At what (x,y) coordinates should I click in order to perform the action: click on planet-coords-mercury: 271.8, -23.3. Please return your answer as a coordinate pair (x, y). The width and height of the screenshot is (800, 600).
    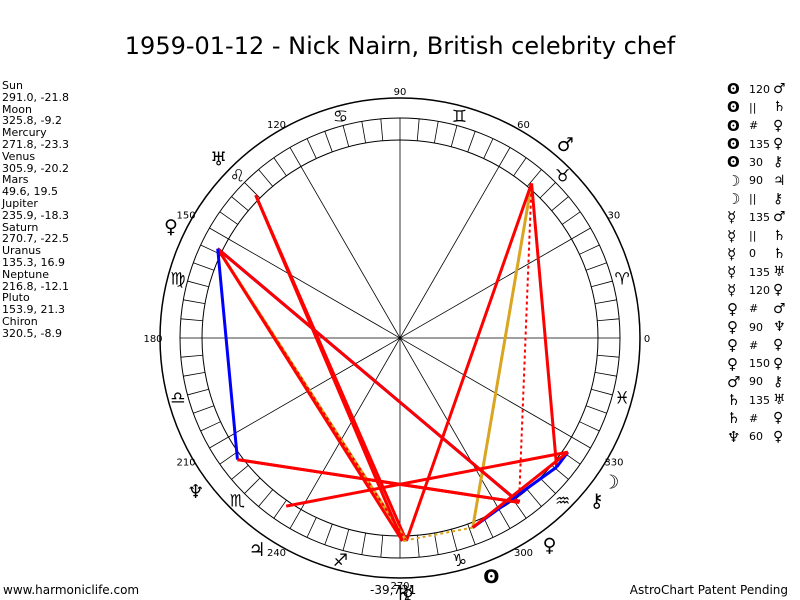
    Looking at the image, I should click on (35, 144).